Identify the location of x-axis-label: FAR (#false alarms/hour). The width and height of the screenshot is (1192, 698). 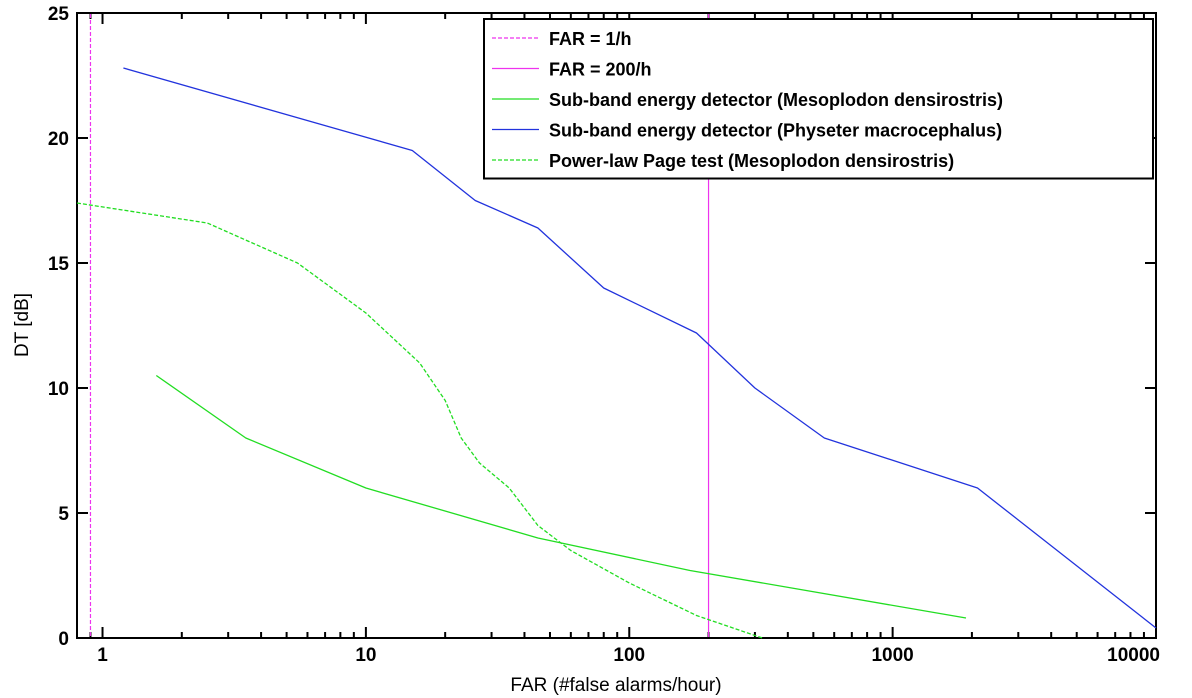
(615, 685).